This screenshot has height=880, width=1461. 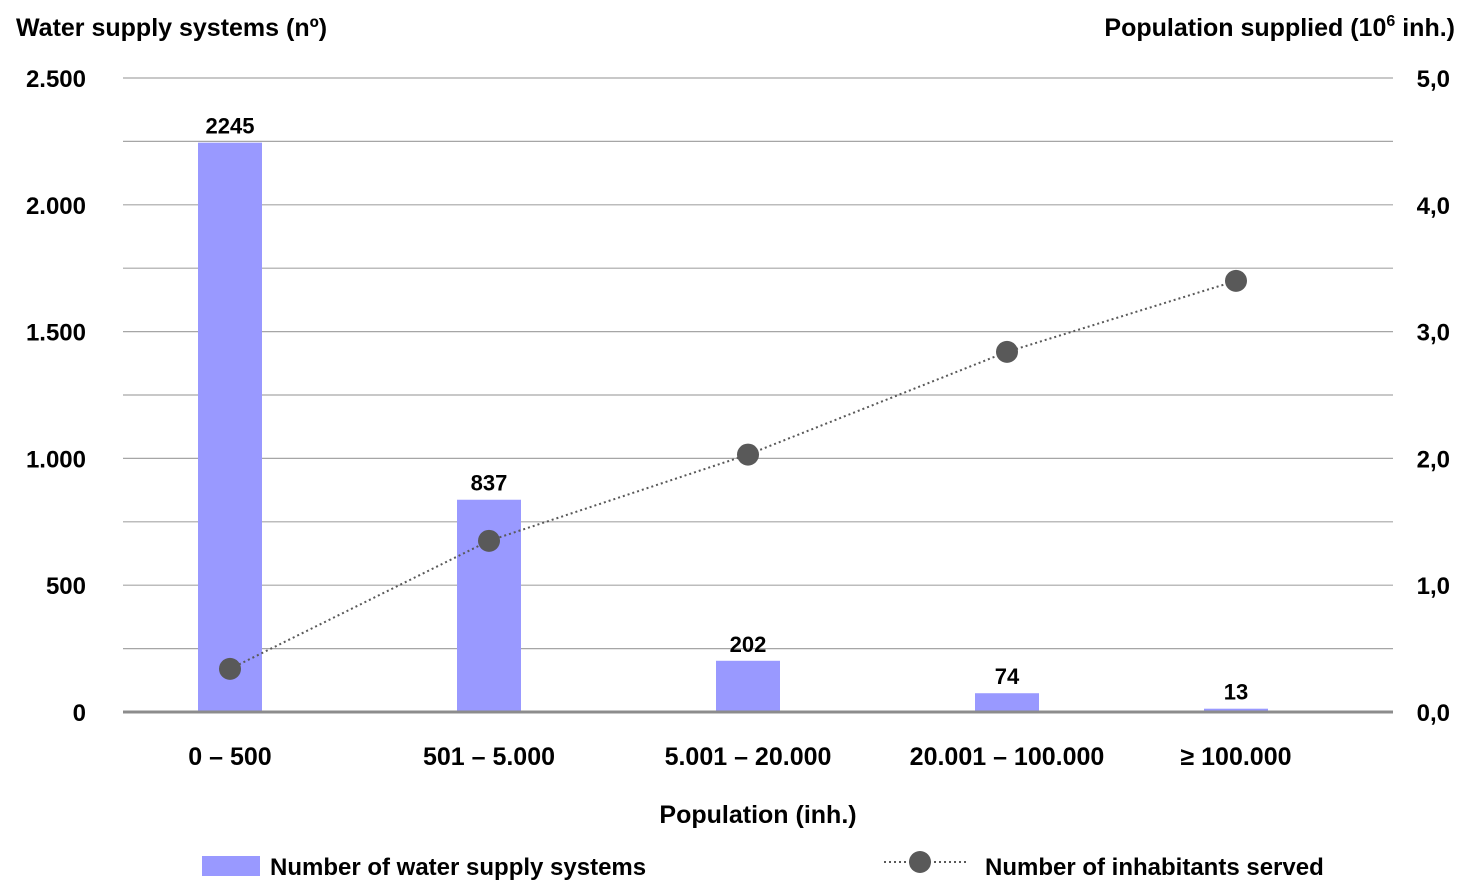 I want to click on bar-data-label: 2245, so click(x=230, y=126).